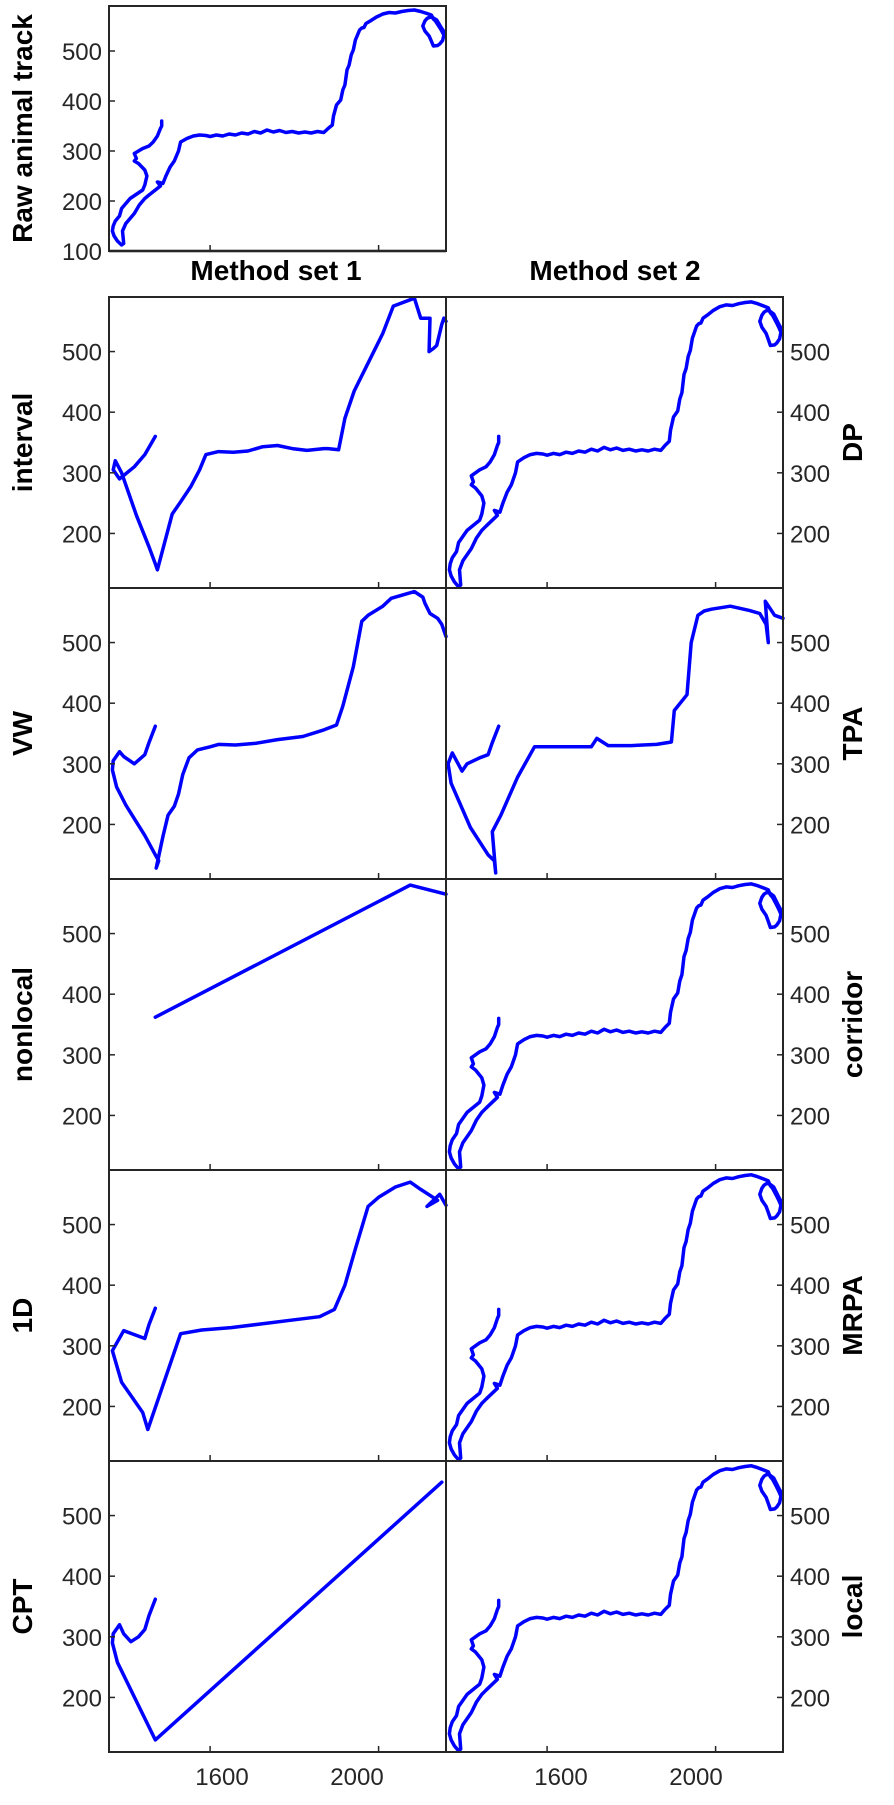  What do you see at coordinates (82, 704) in the screenshot?
I see `y-tick-label-vw-400: 400` at bounding box center [82, 704].